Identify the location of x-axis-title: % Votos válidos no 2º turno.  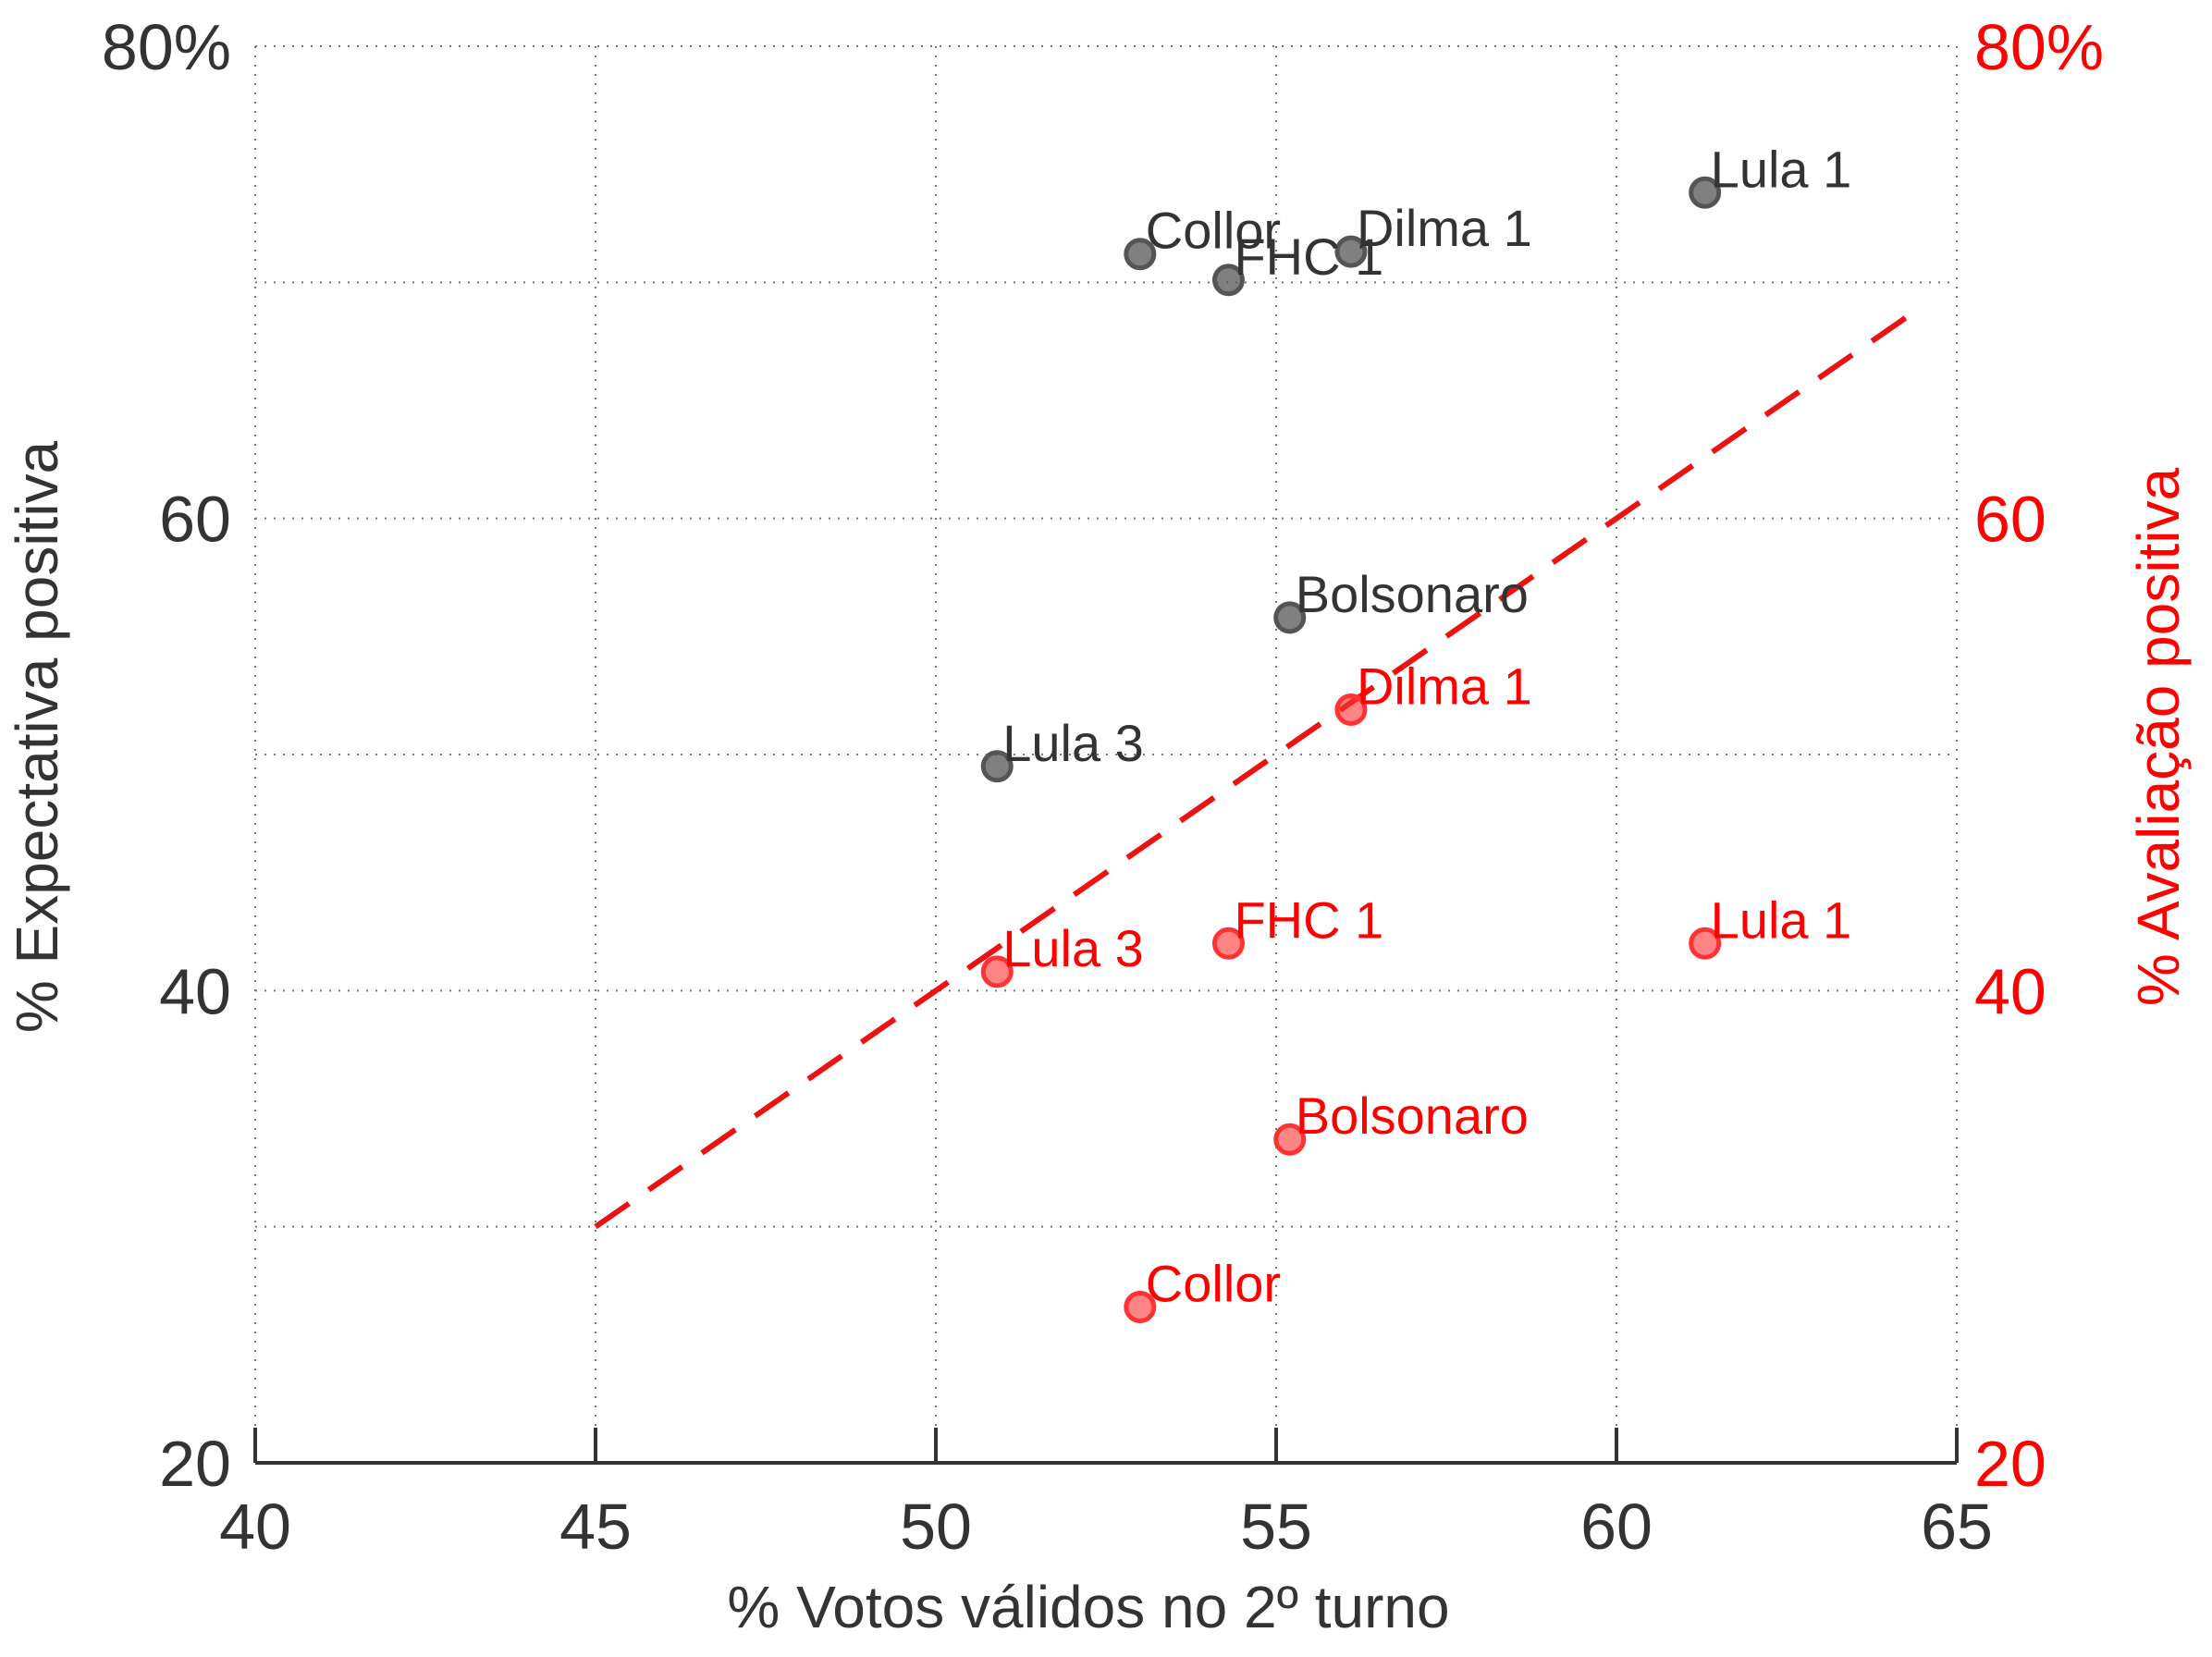
(1088, 1607).